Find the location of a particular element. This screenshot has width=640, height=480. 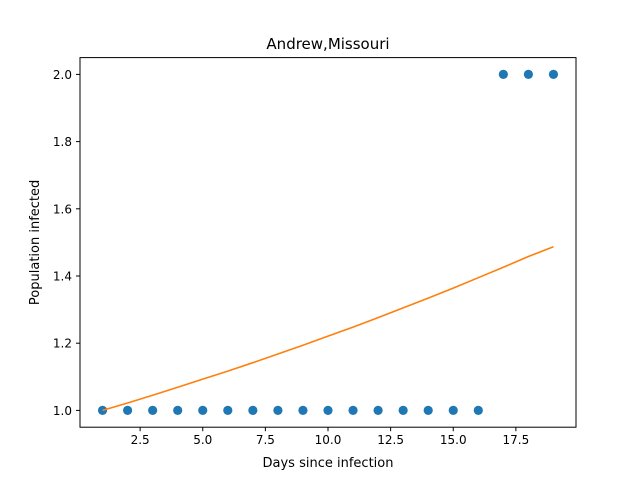

x-tick-label: 17.5 is located at coordinates (516, 440).